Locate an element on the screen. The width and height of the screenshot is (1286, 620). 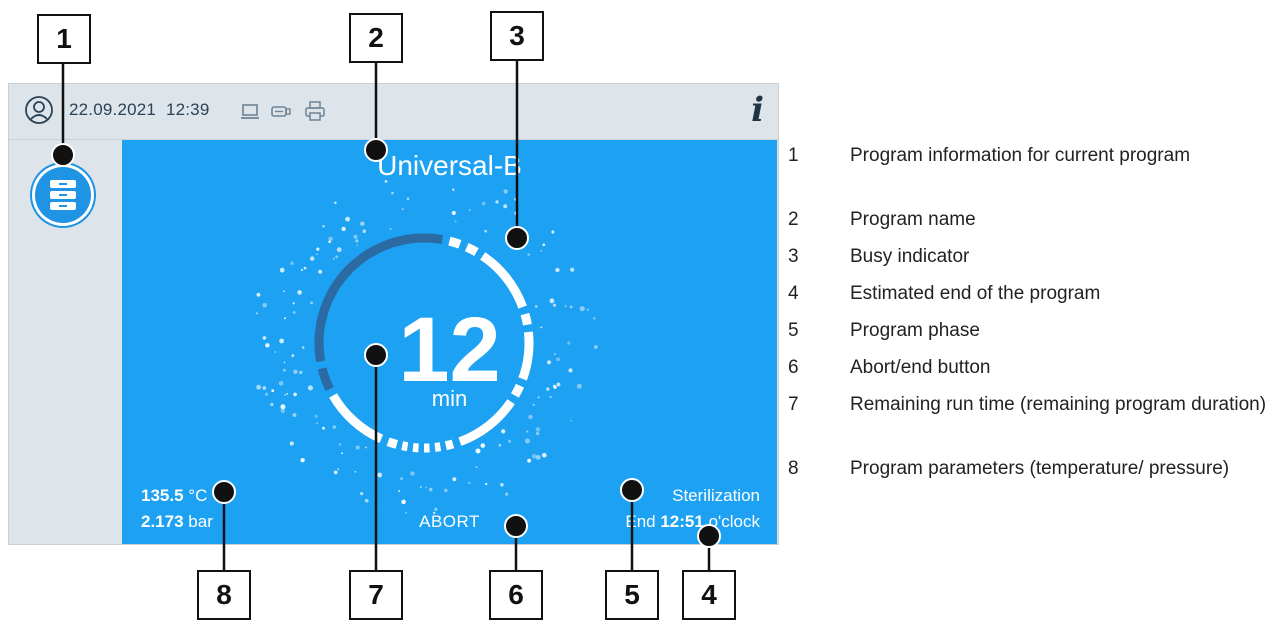
callout-2: 2 is located at coordinates (376, 38).